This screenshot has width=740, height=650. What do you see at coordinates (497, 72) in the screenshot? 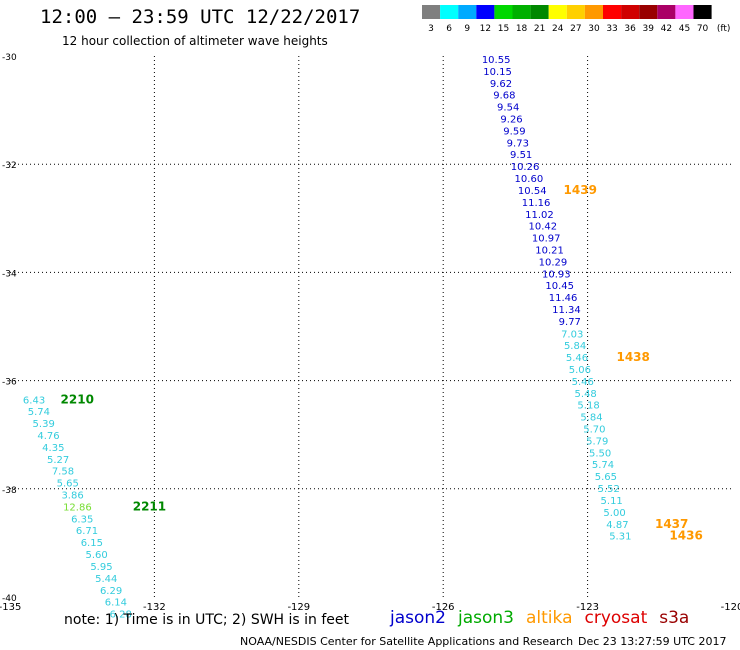
I see `wave-height-label: 10.15` at bounding box center [497, 72].